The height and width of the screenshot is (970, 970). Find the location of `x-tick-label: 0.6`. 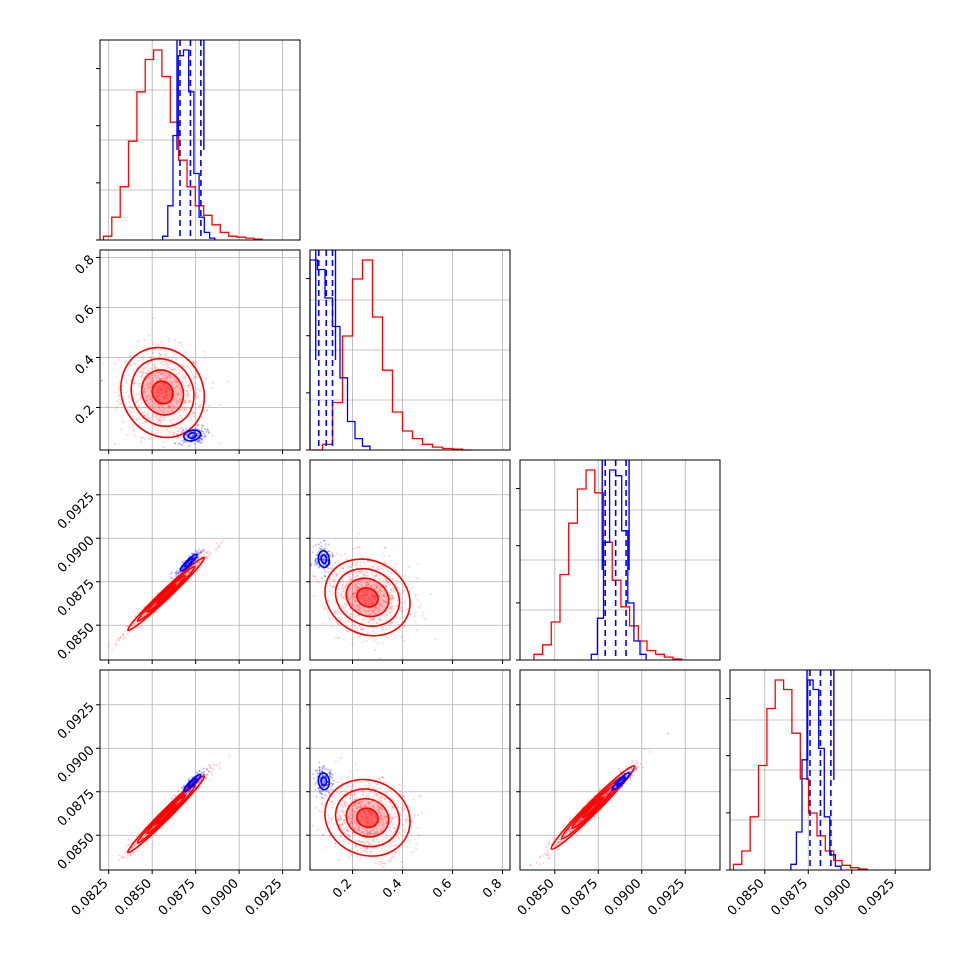

x-tick-label: 0.6 is located at coordinates (442, 888).